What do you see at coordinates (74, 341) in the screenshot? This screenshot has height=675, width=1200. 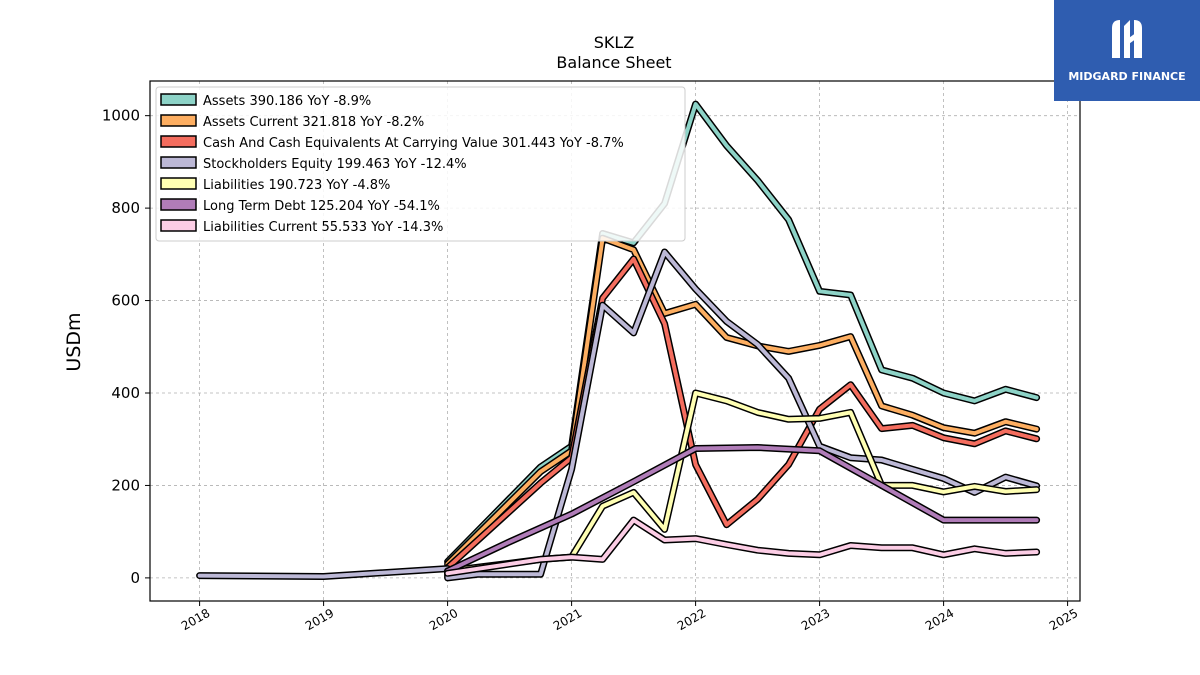 I see `y-axis-label: USDm` at bounding box center [74, 341].